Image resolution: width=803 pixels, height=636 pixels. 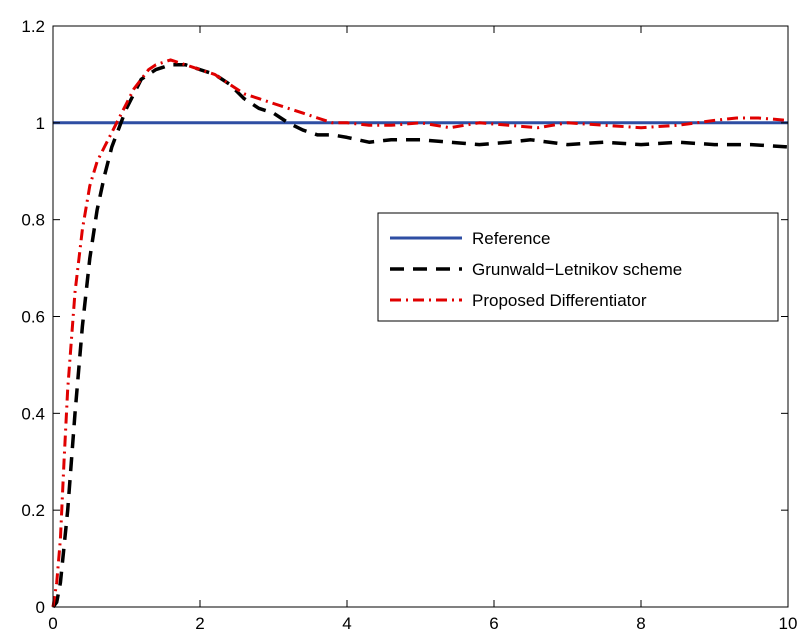 What do you see at coordinates (33, 26) in the screenshot?
I see `y-tick-label: 1.2` at bounding box center [33, 26].